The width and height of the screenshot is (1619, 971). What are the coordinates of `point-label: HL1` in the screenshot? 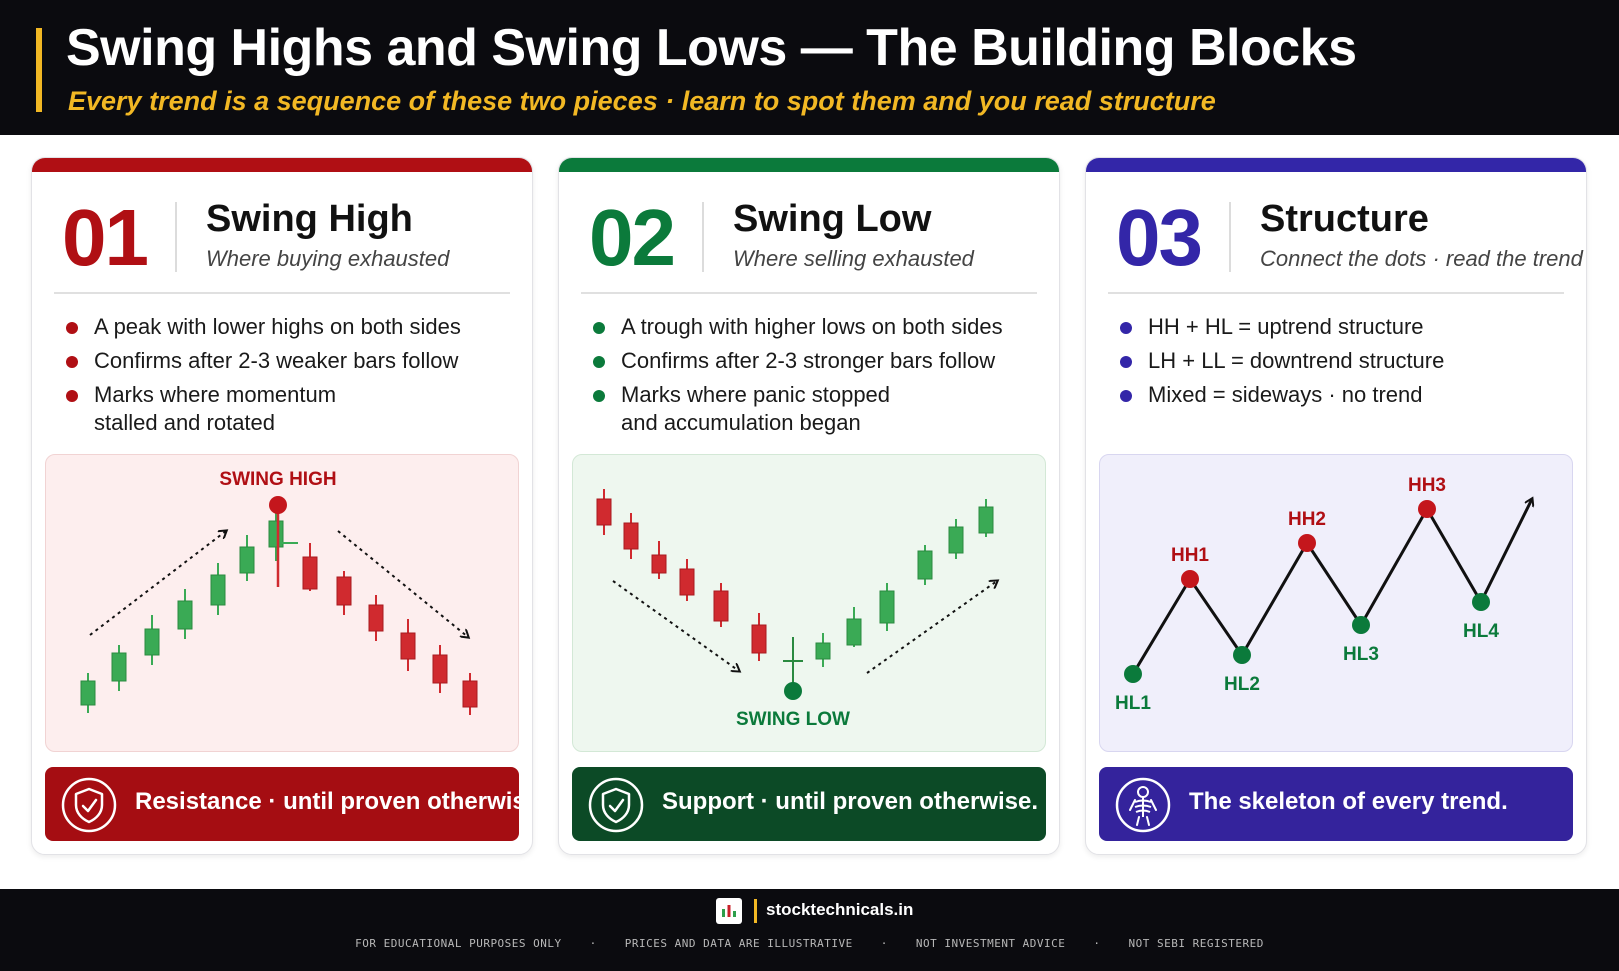 It's located at (1133, 703).